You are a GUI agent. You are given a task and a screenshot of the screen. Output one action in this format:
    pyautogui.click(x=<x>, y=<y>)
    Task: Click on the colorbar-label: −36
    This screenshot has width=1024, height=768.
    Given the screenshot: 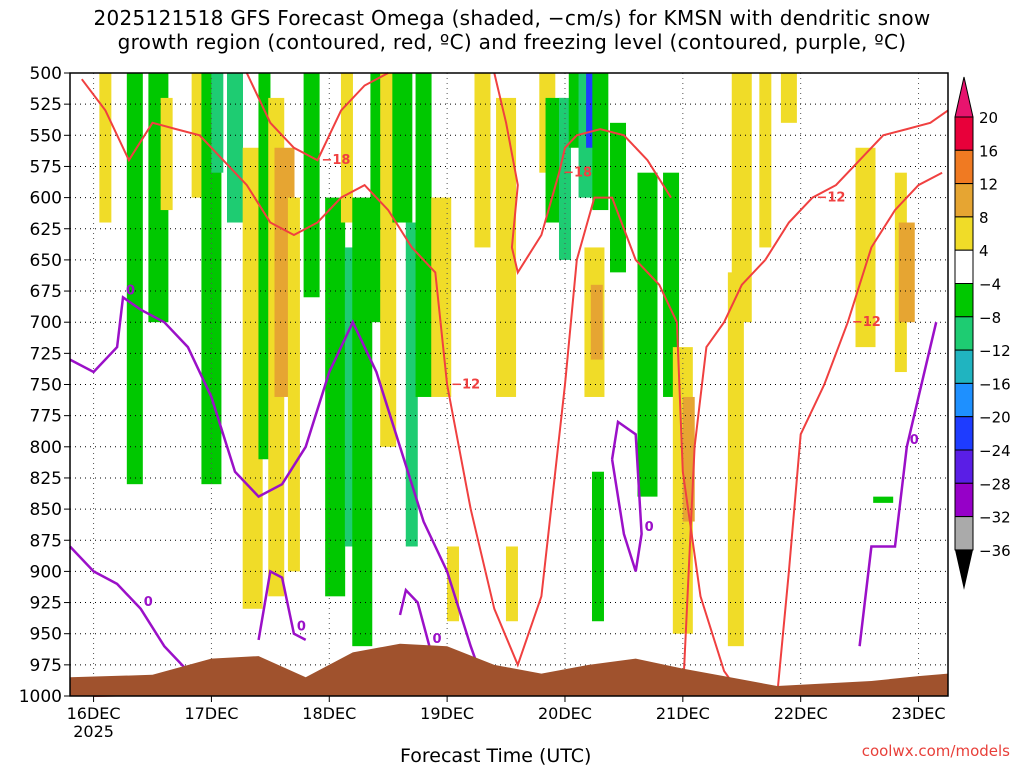 What is the action you would take?
    pyautogui.click(x=995, y=551)
    